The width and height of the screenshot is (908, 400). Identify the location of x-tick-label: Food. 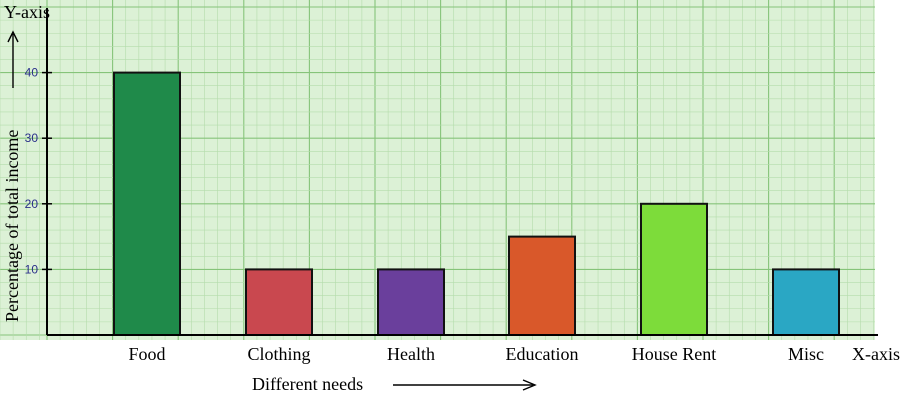
(146, 354).